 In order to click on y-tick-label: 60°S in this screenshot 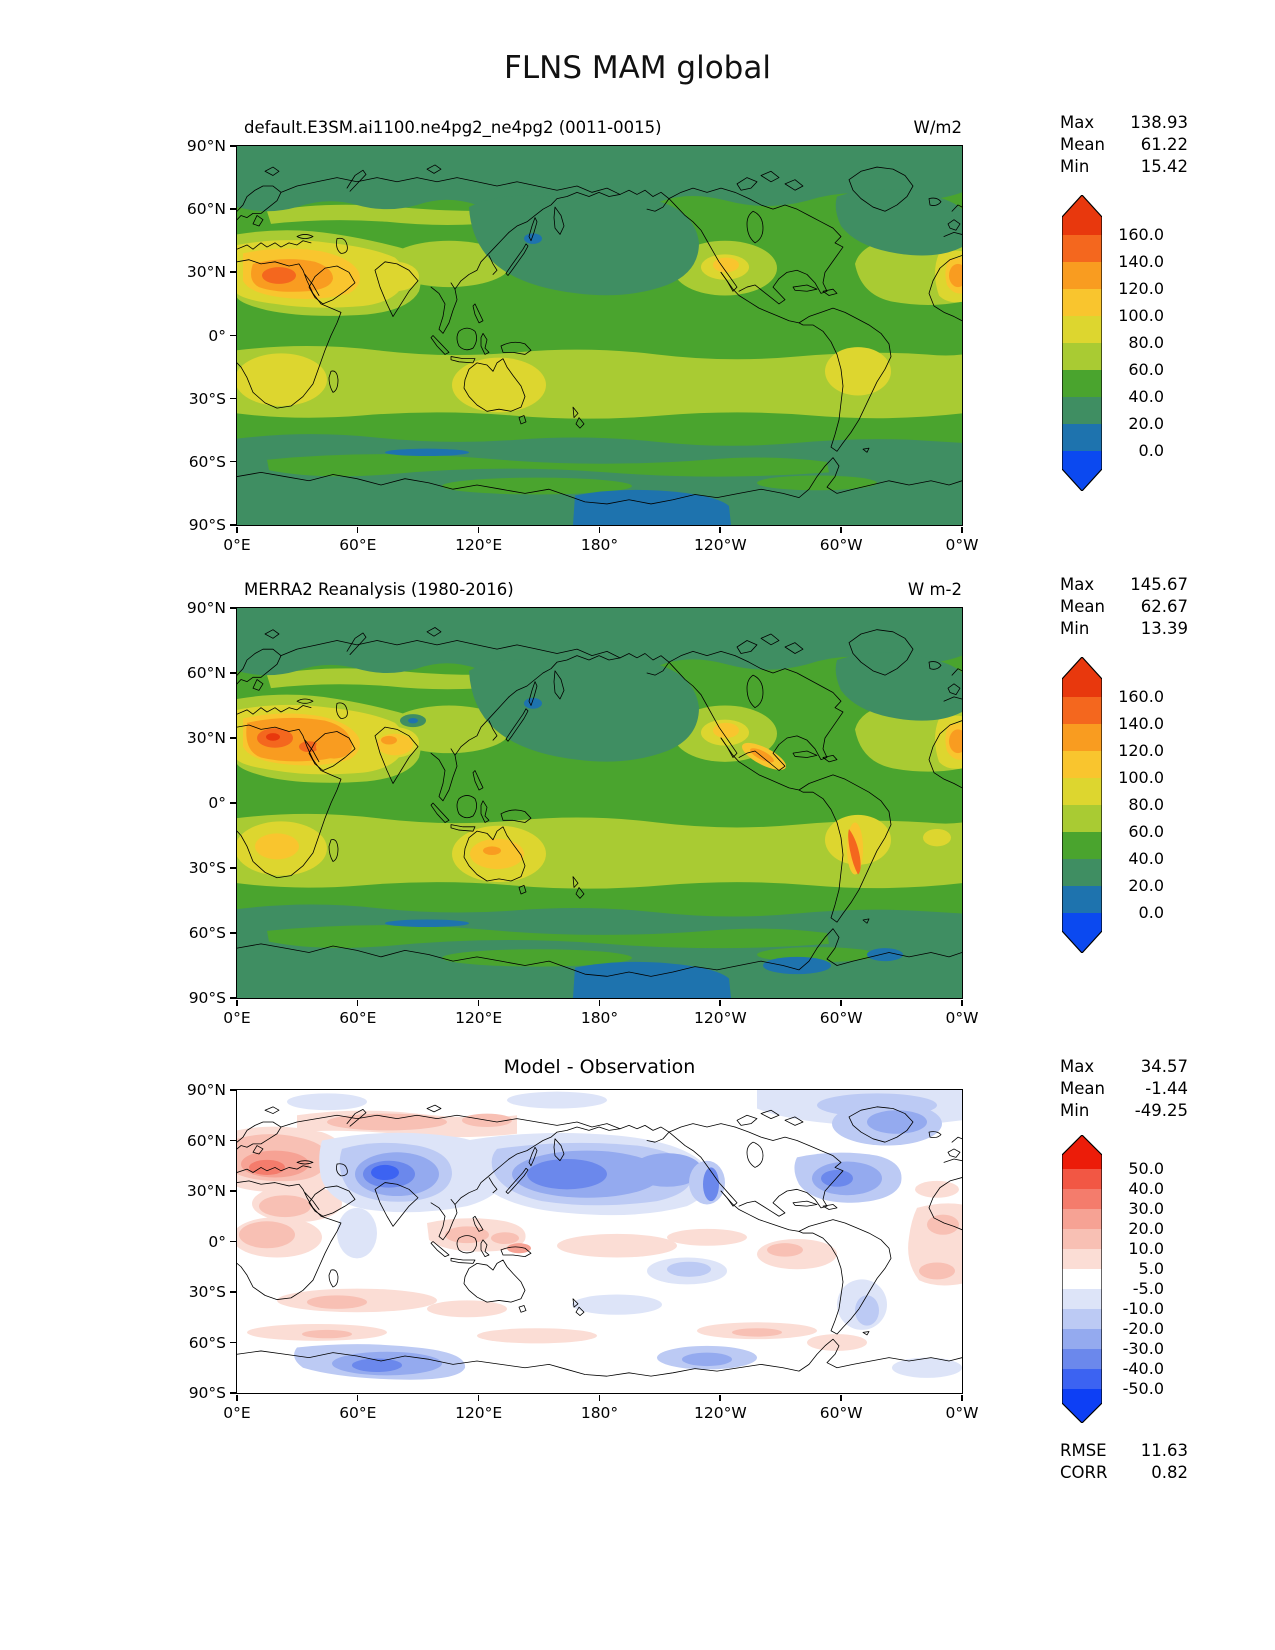, I will do `click(207, 461)`.